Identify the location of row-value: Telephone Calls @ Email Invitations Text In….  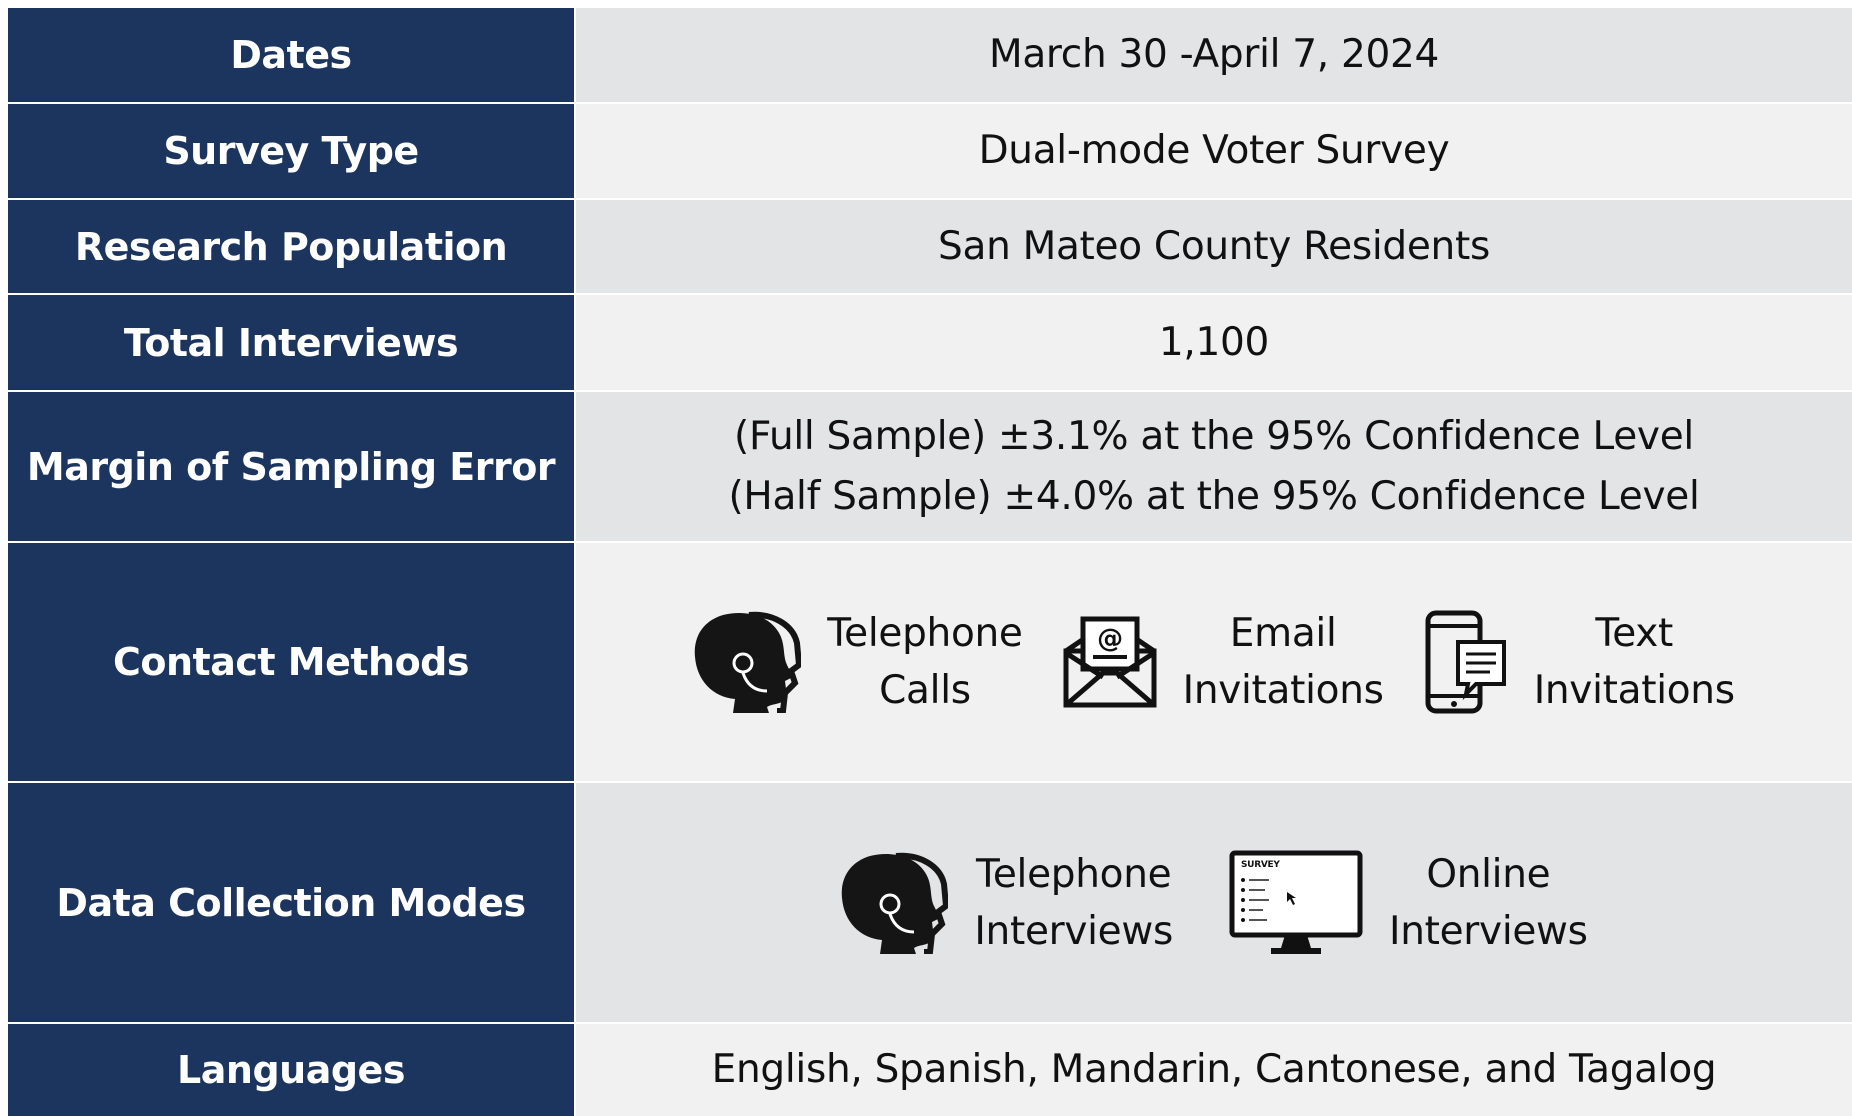
(1214, 662).